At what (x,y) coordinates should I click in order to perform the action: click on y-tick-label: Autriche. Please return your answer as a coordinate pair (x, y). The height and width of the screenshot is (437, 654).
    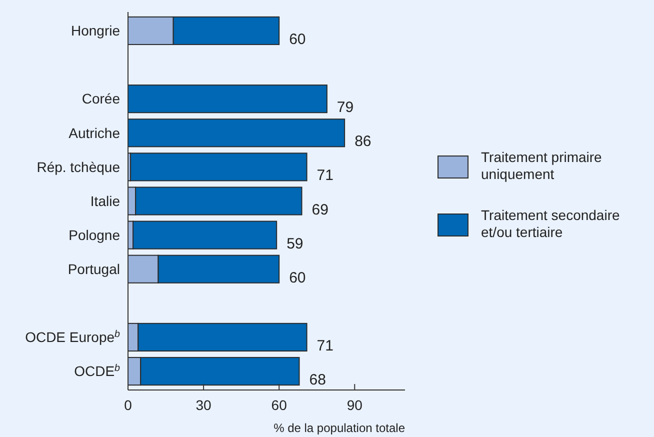
    Looking at the image, I should click on (94, 132).